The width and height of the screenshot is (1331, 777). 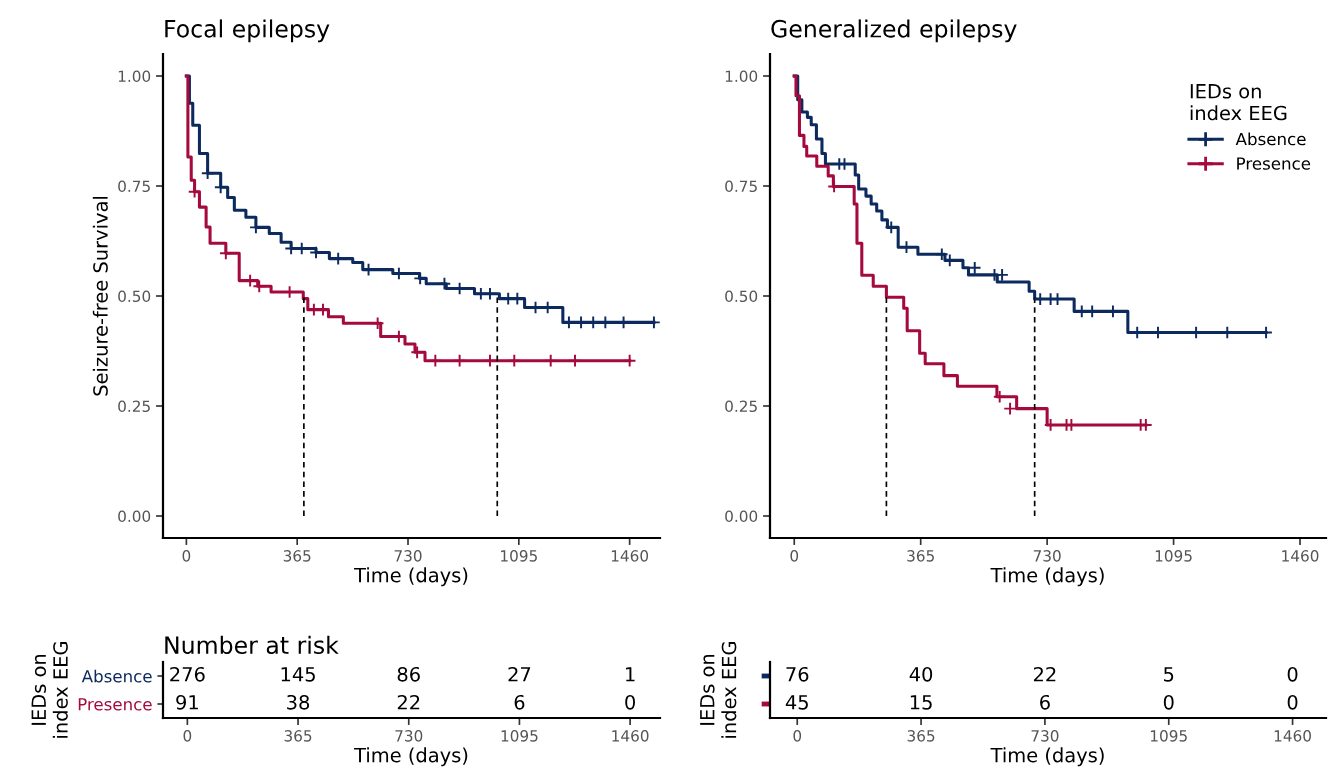 What do you see at coordinates (298, 674) in the screenshot?
I see `data-label: 145` at bounding box center [298, 674].